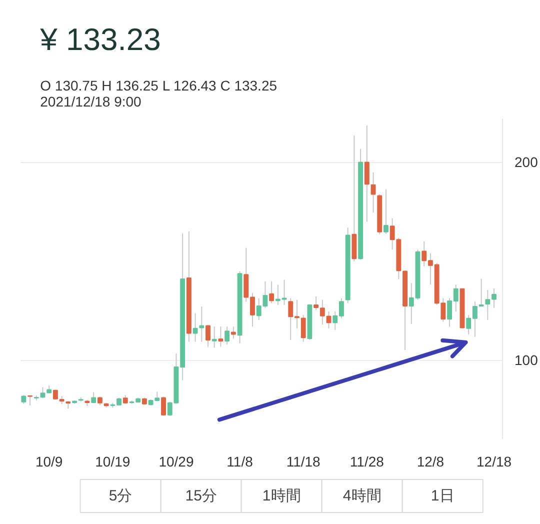 This screenshot has height=524, width=540. Describe the element at coordinates (176, 462) in the screenshot. I see `x-tick-label: 10/29` at that location.